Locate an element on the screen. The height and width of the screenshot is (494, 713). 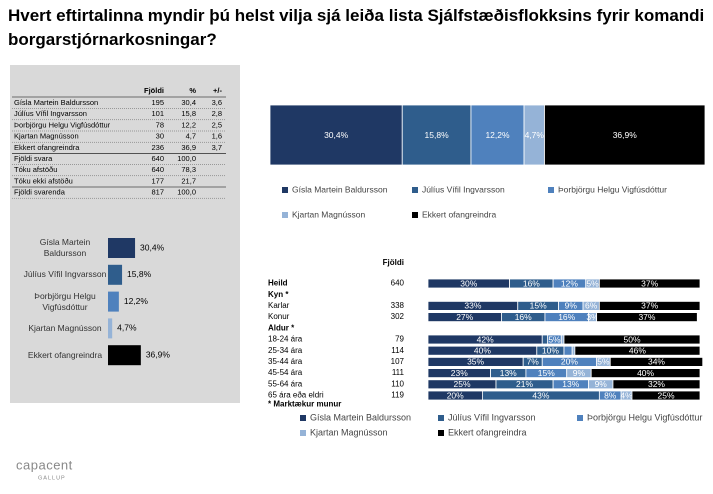
segment-label: 36,9% is located at coordinates (625, 135).